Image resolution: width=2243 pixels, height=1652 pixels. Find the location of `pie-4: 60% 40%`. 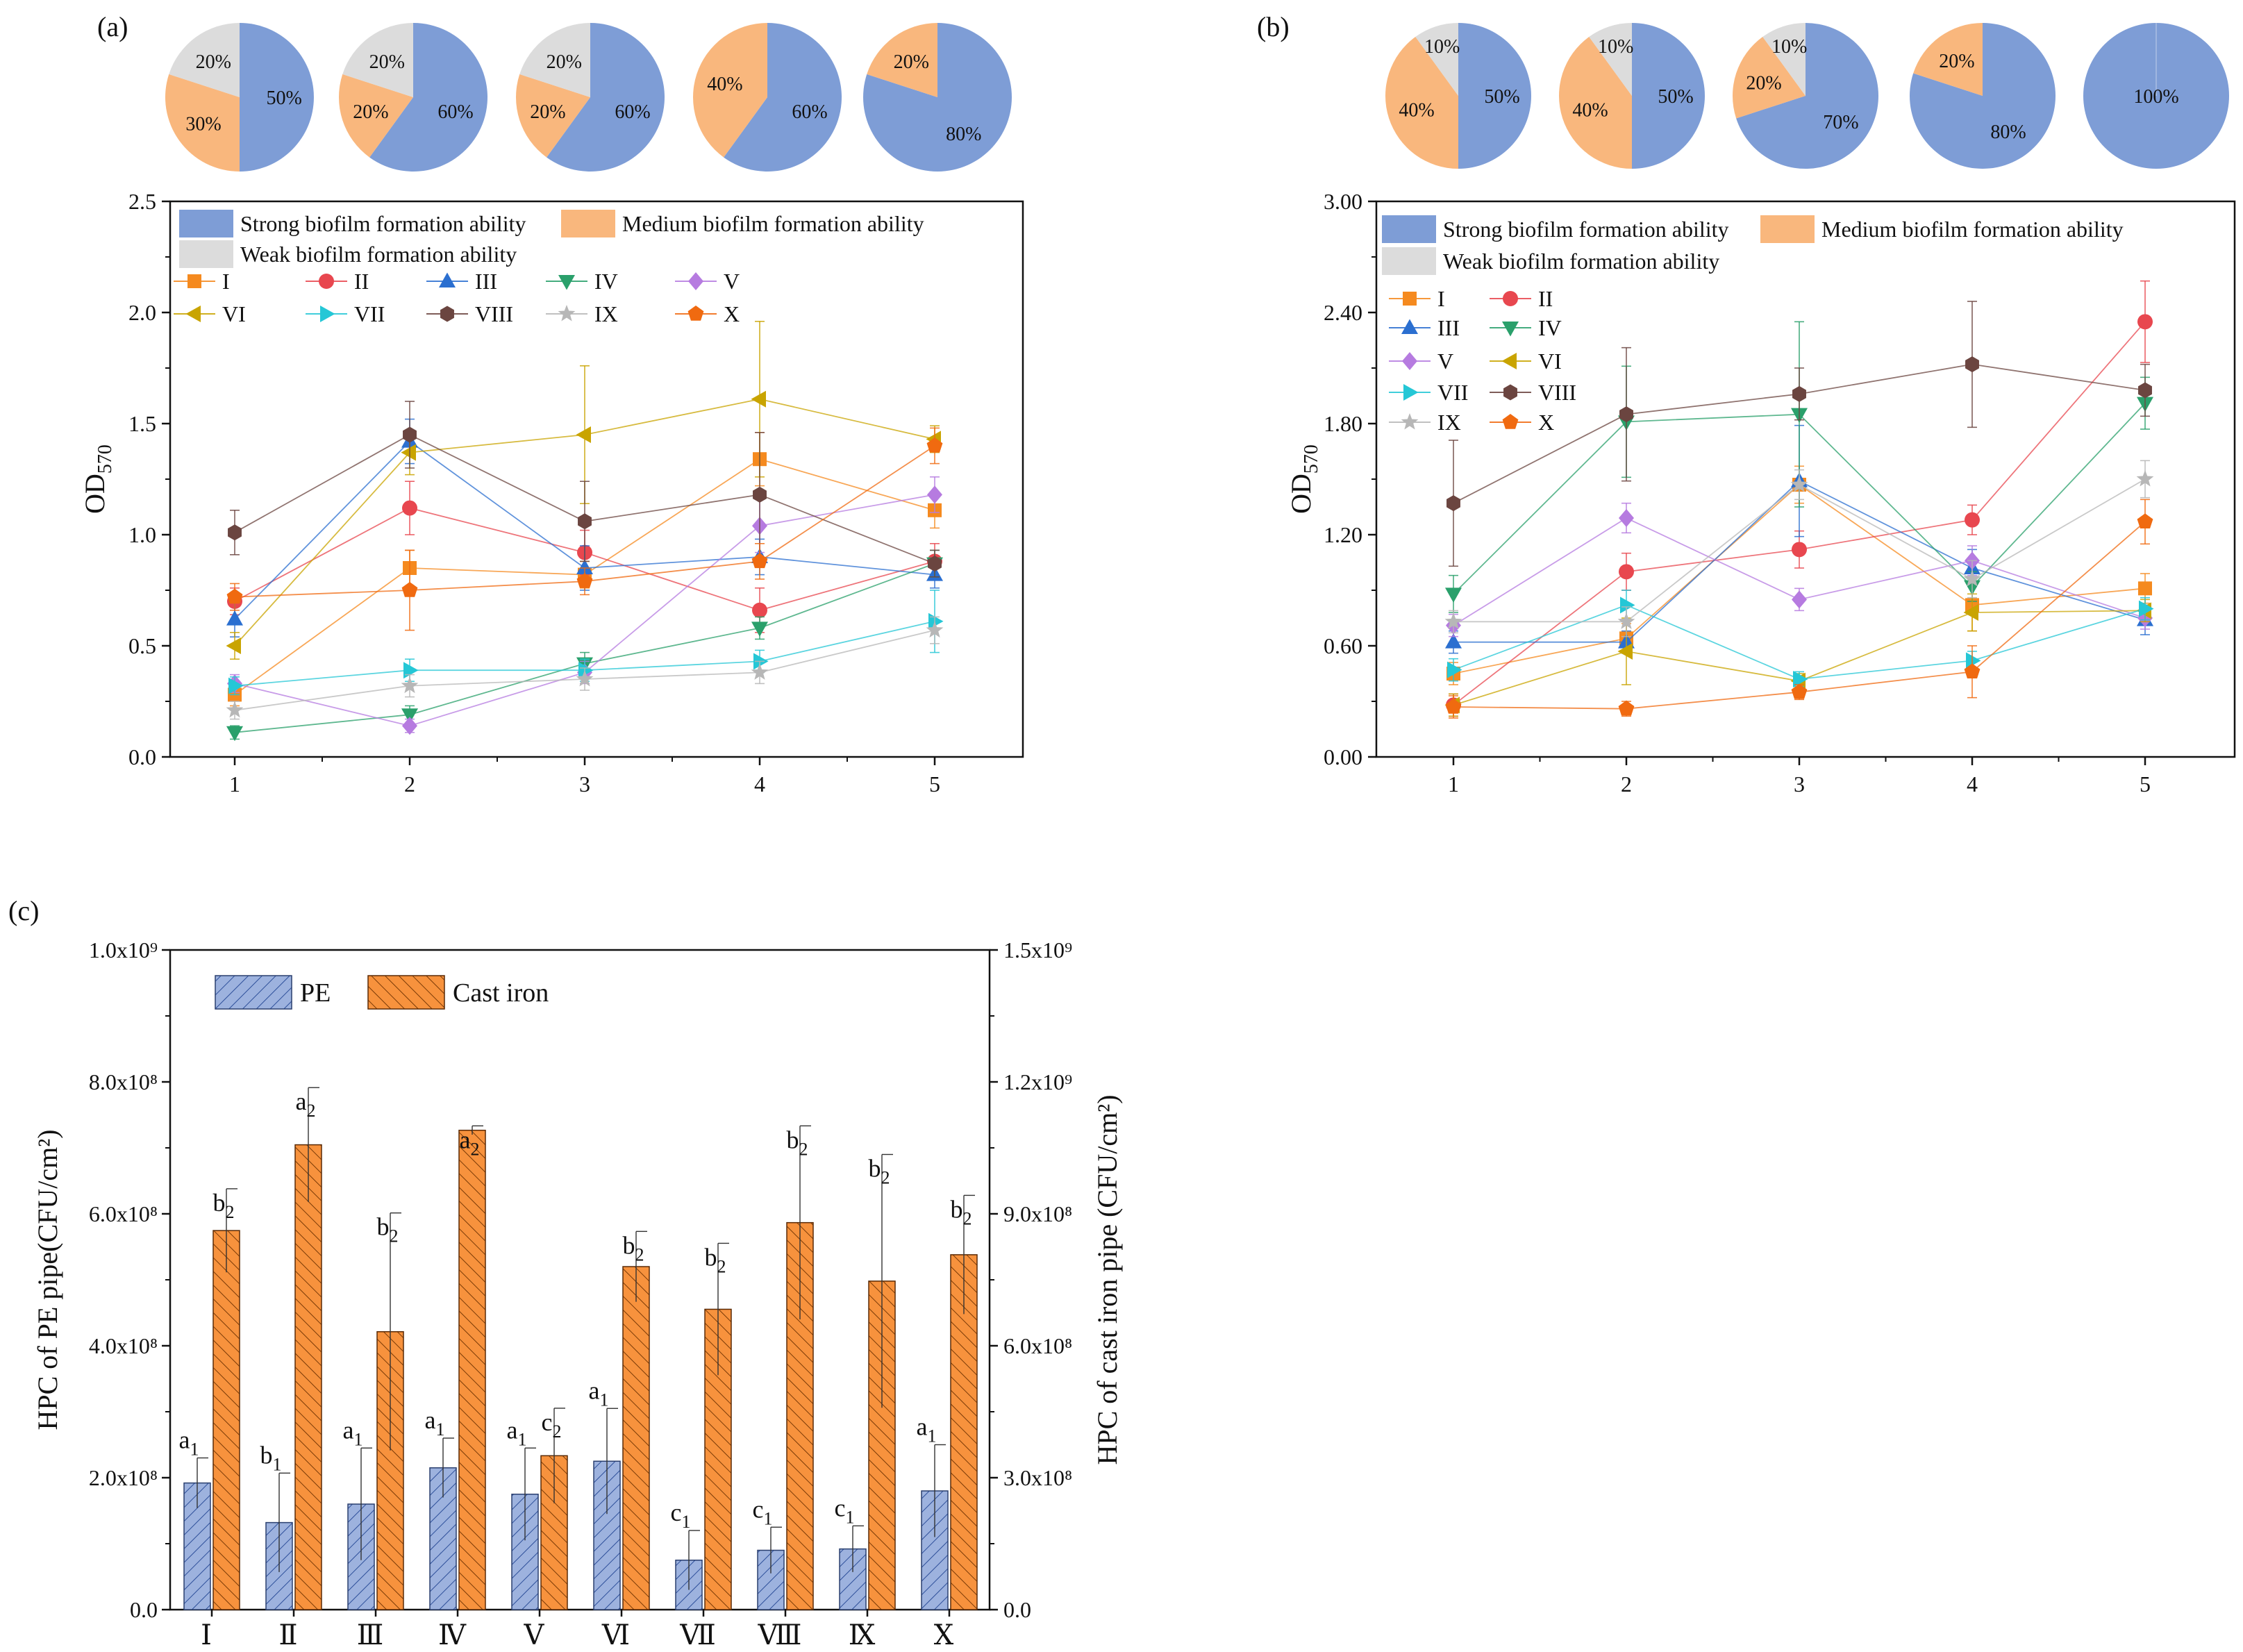

pie-4: 60% 40% is located at coordinates (767, 97).